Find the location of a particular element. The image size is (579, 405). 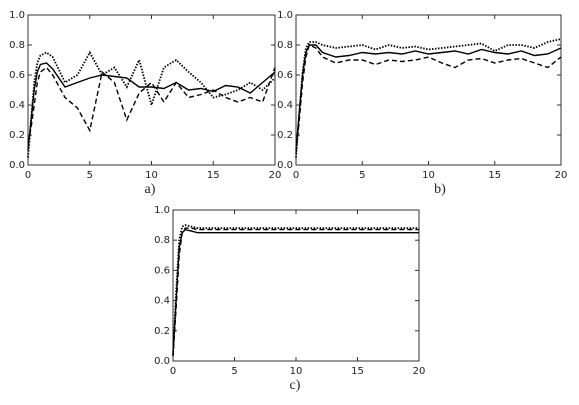

panel-caption: b) is located at coordinates (440, 189).